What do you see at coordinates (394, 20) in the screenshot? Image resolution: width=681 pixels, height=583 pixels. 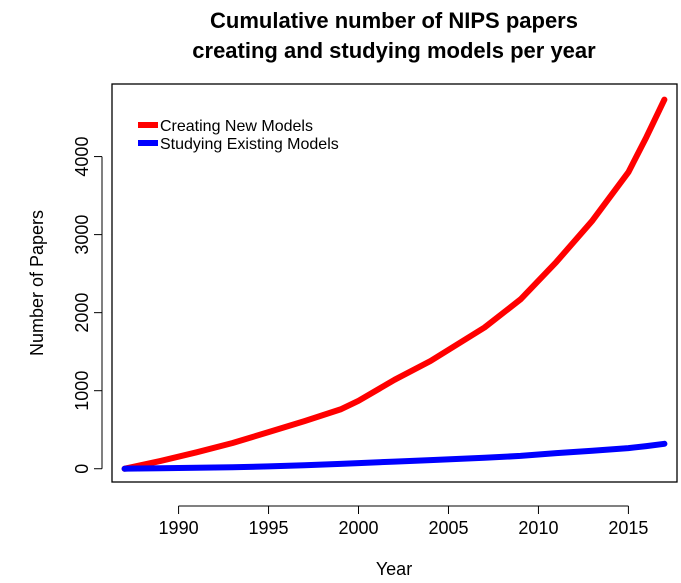 I see `chart-title-line-1: Cumulative number of NIPS papers` at bounding box center [394, 20].